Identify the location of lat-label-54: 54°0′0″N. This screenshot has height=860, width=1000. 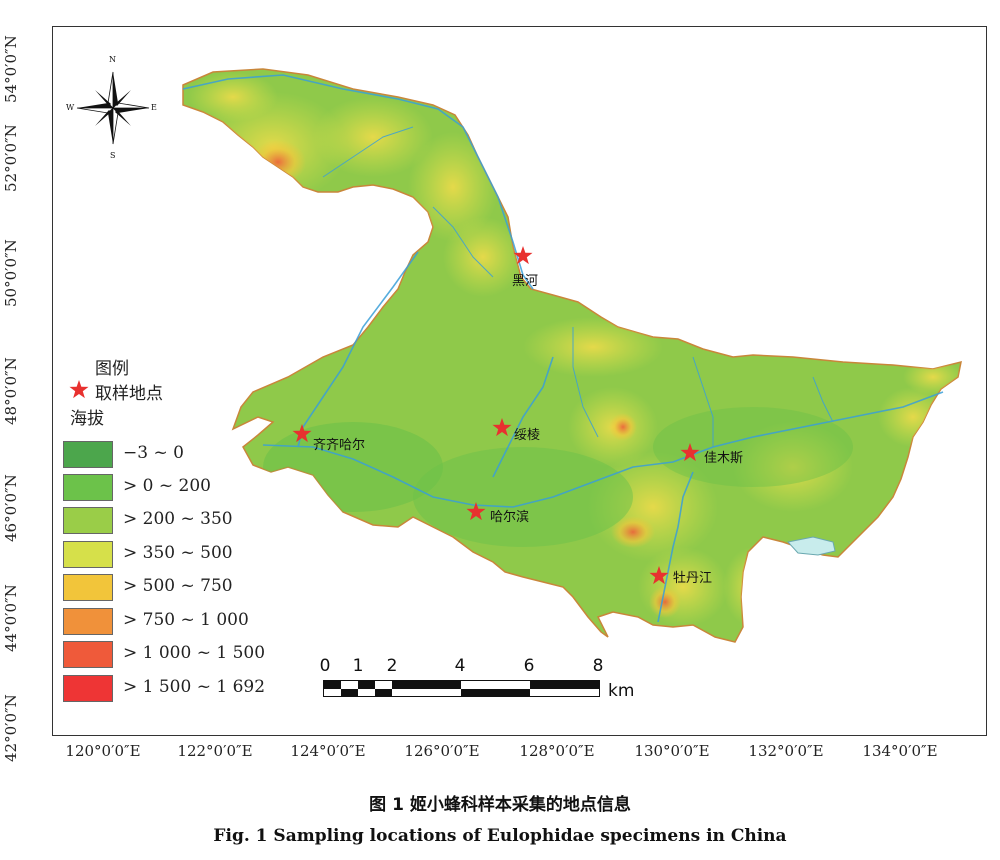
(11, 69).